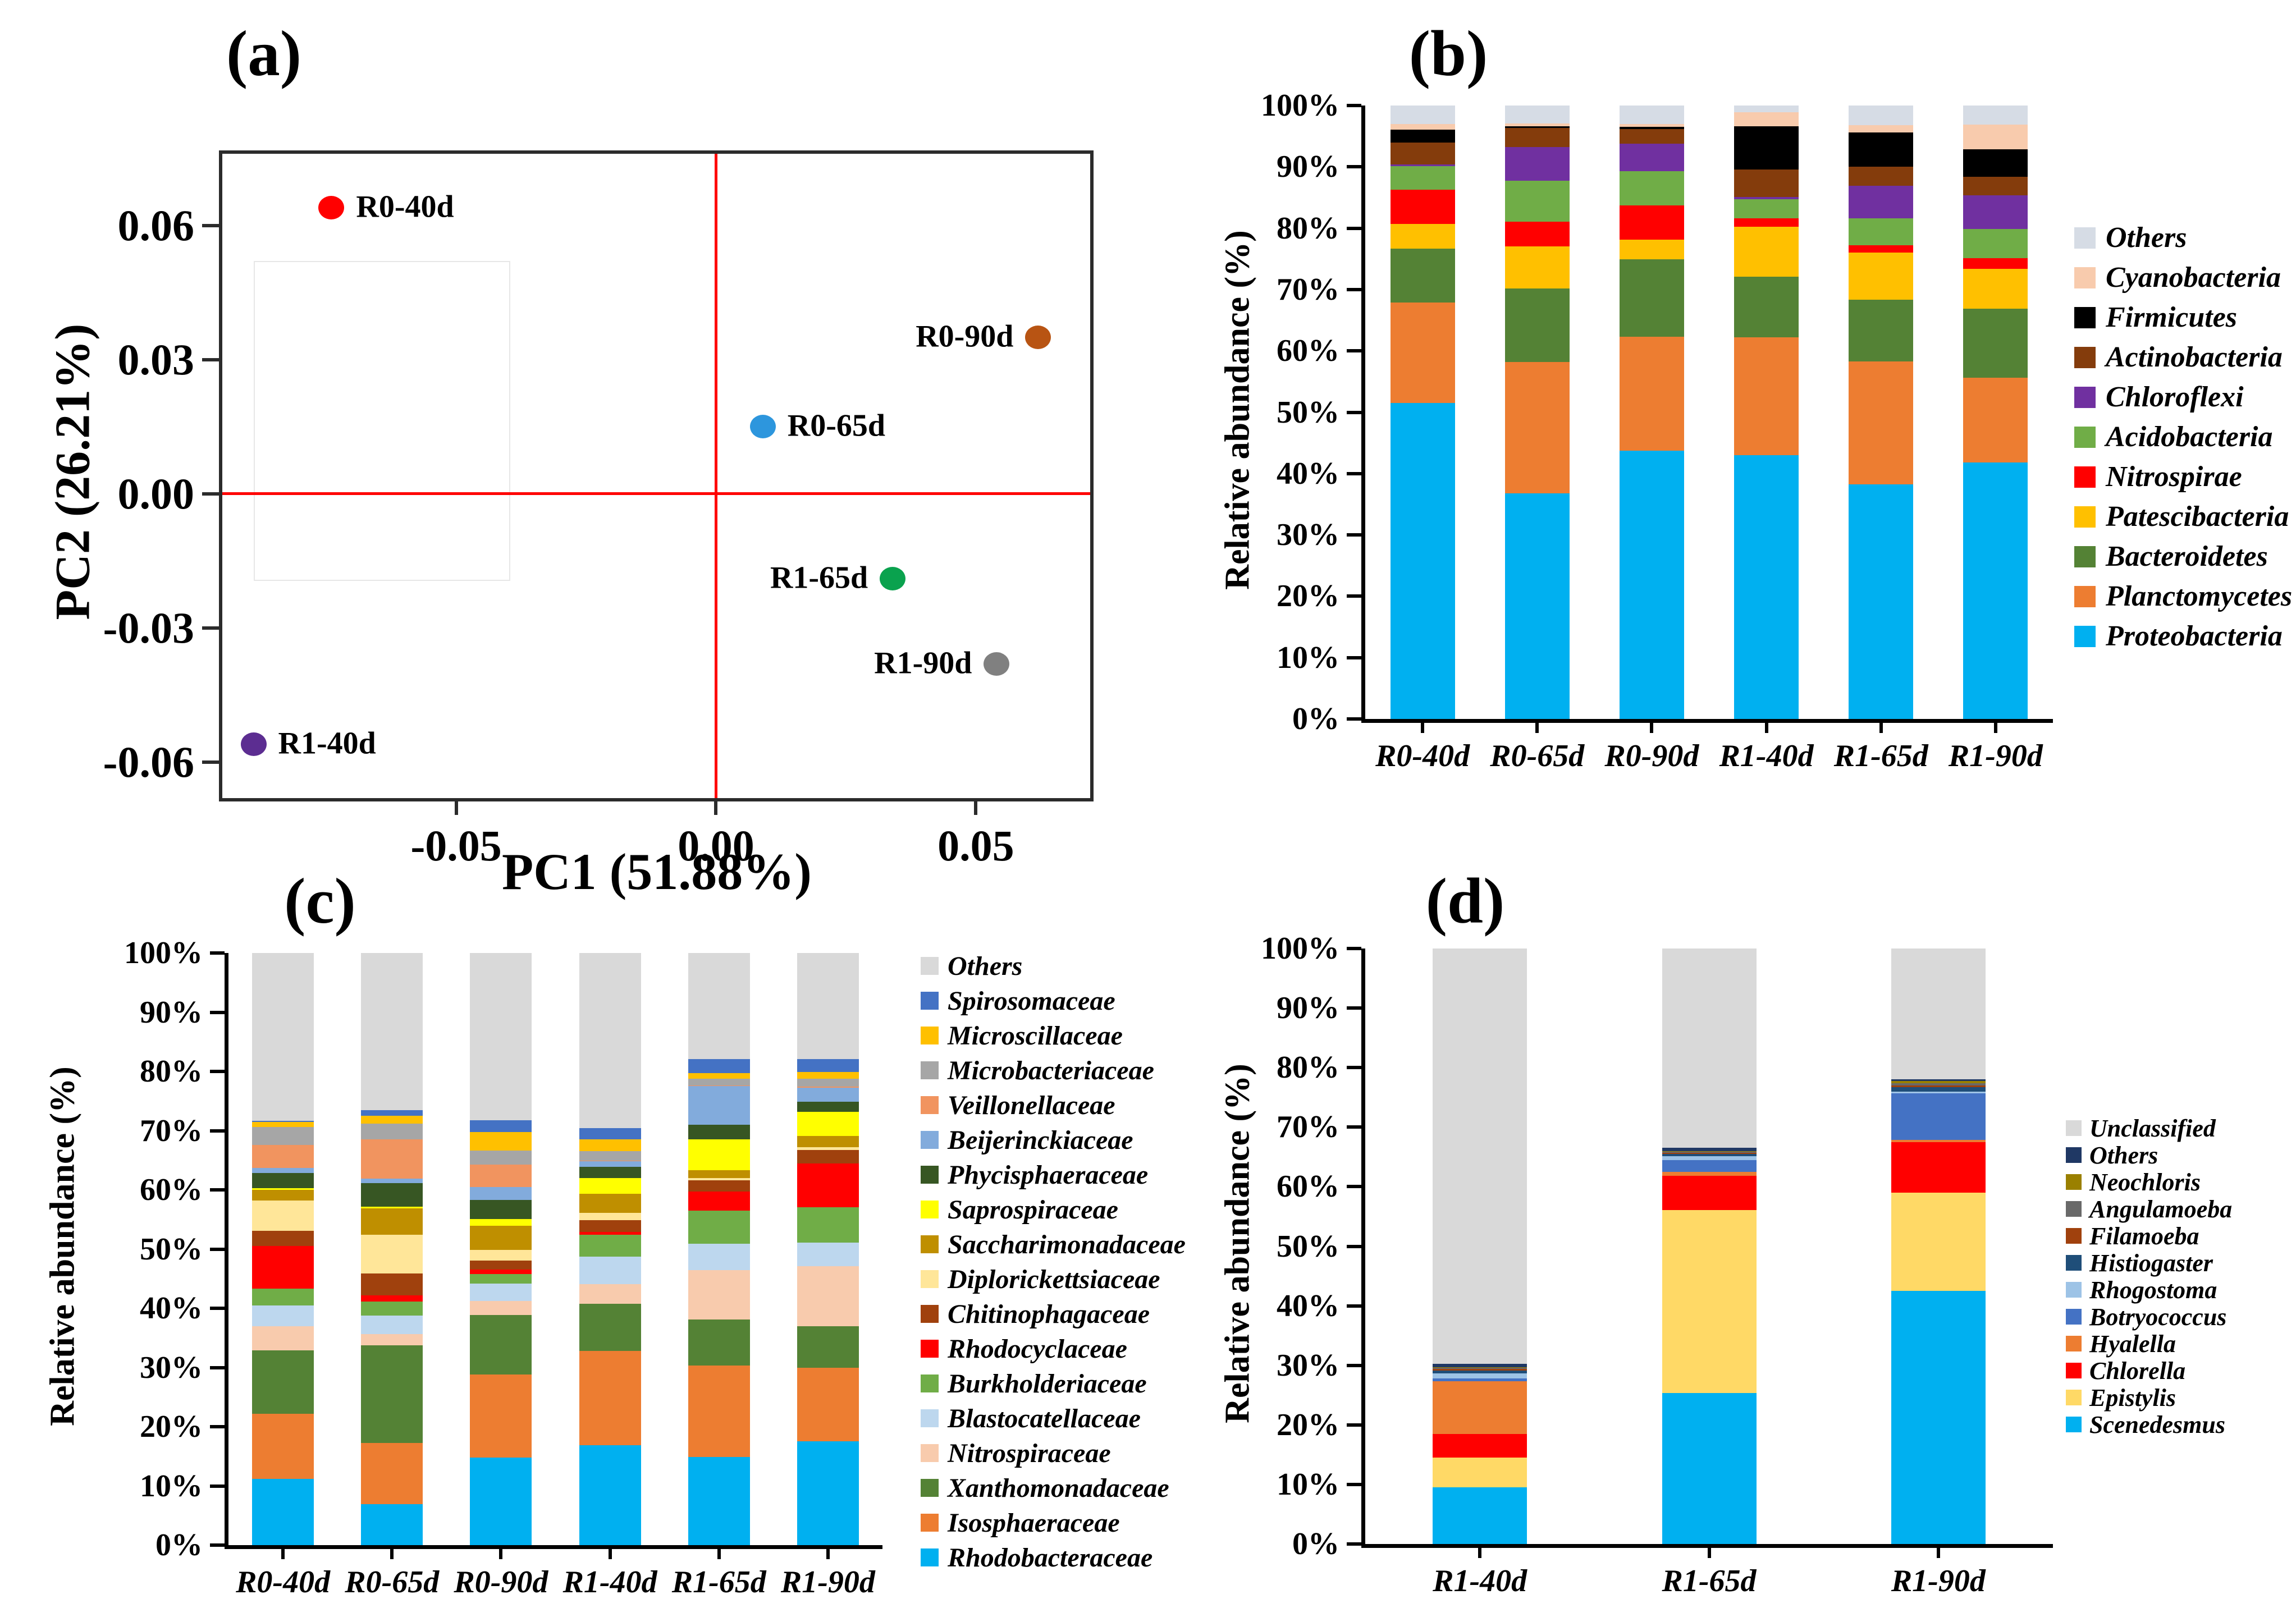 This screenshot has width=2296, height=1599. Describe the element at coordinates (2183, 238) in the screenshot. I see `legend-item-Others: Others` at that location.